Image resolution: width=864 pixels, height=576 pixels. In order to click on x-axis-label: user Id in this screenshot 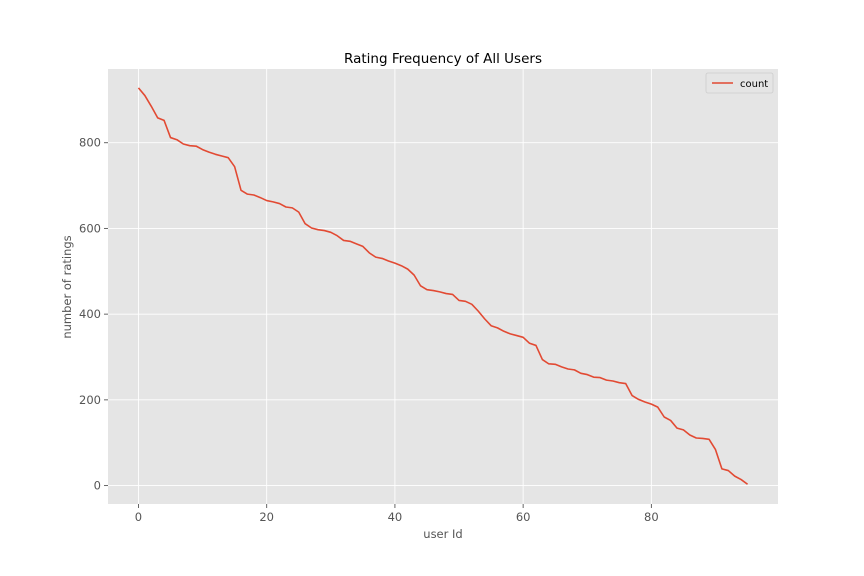, I will do `click(442, 534)`.